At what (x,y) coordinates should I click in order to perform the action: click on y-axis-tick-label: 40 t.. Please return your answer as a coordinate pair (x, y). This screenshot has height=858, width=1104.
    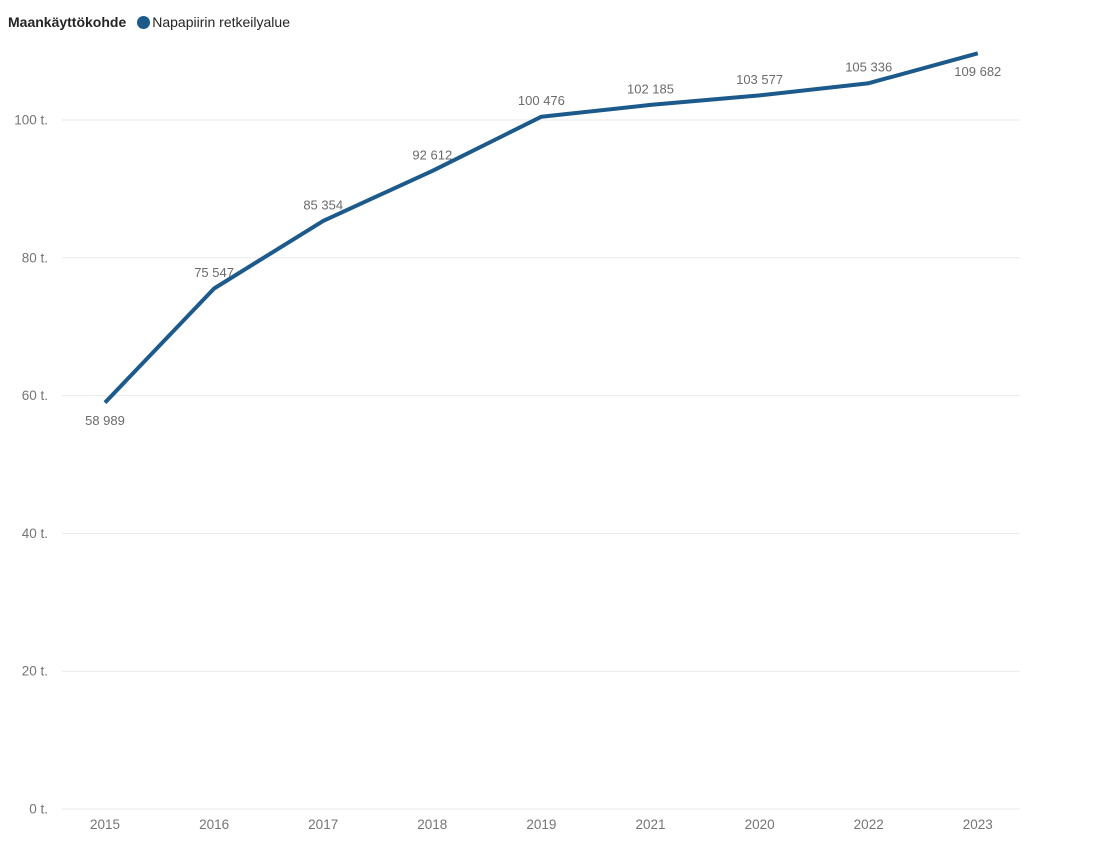
    Looking at the image, I should click on (35, 533).